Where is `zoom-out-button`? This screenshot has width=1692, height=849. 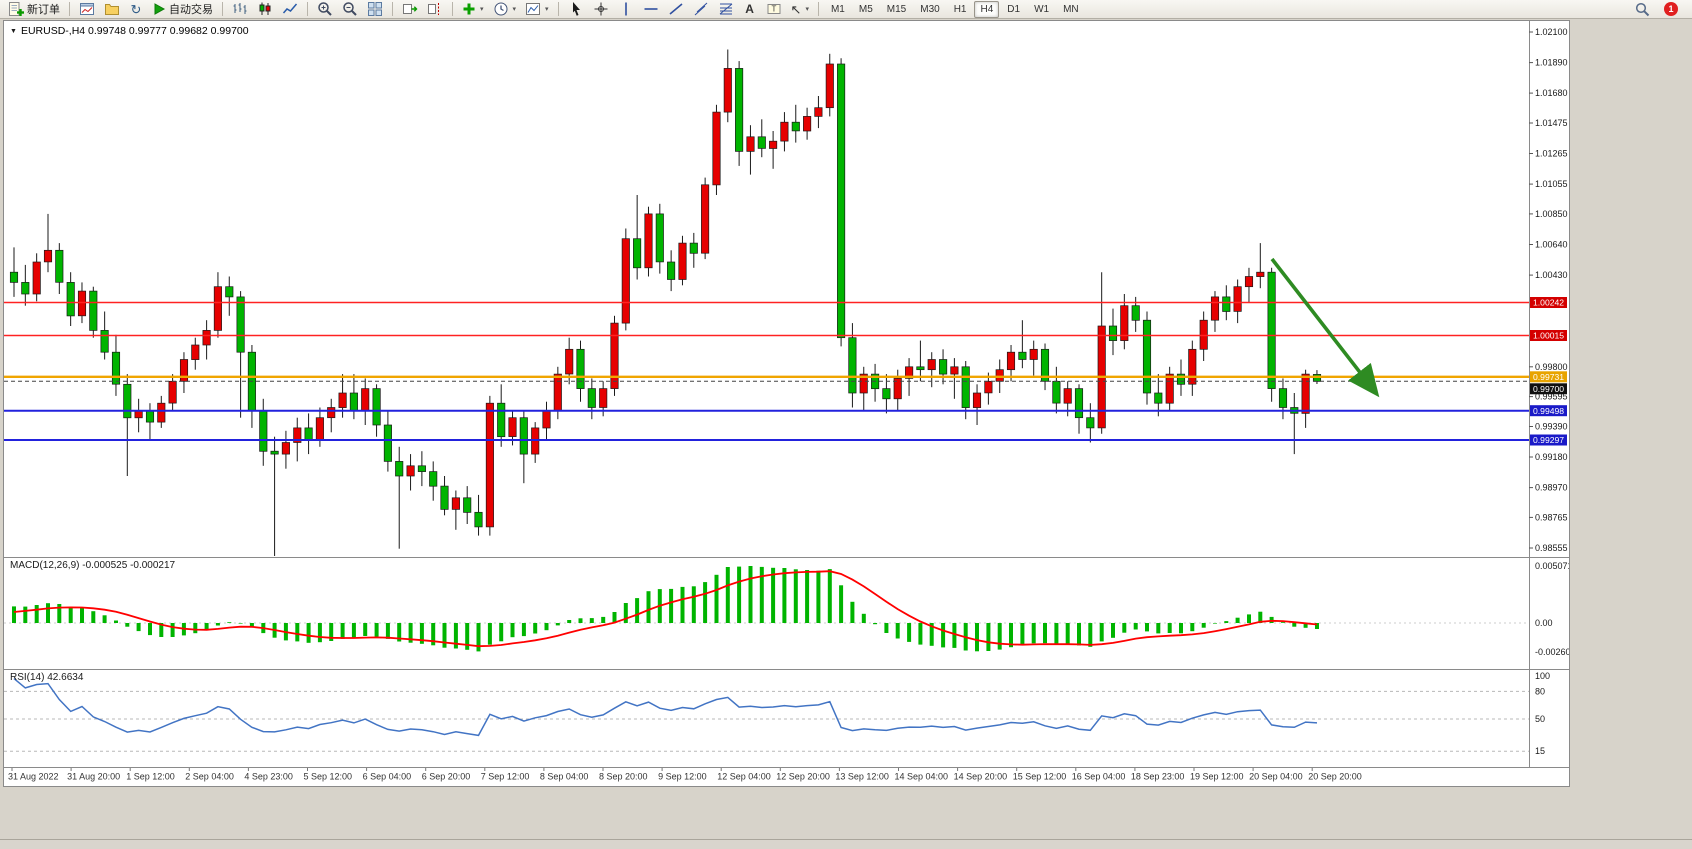 zoom-out-button is located at coordinates (350, 9).